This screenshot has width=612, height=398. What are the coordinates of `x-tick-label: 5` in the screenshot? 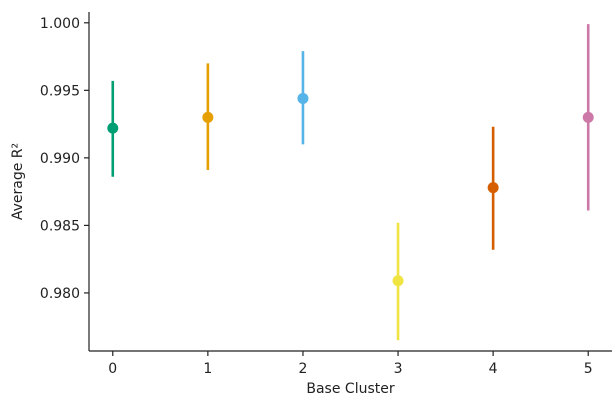 It's located at (588, 369).